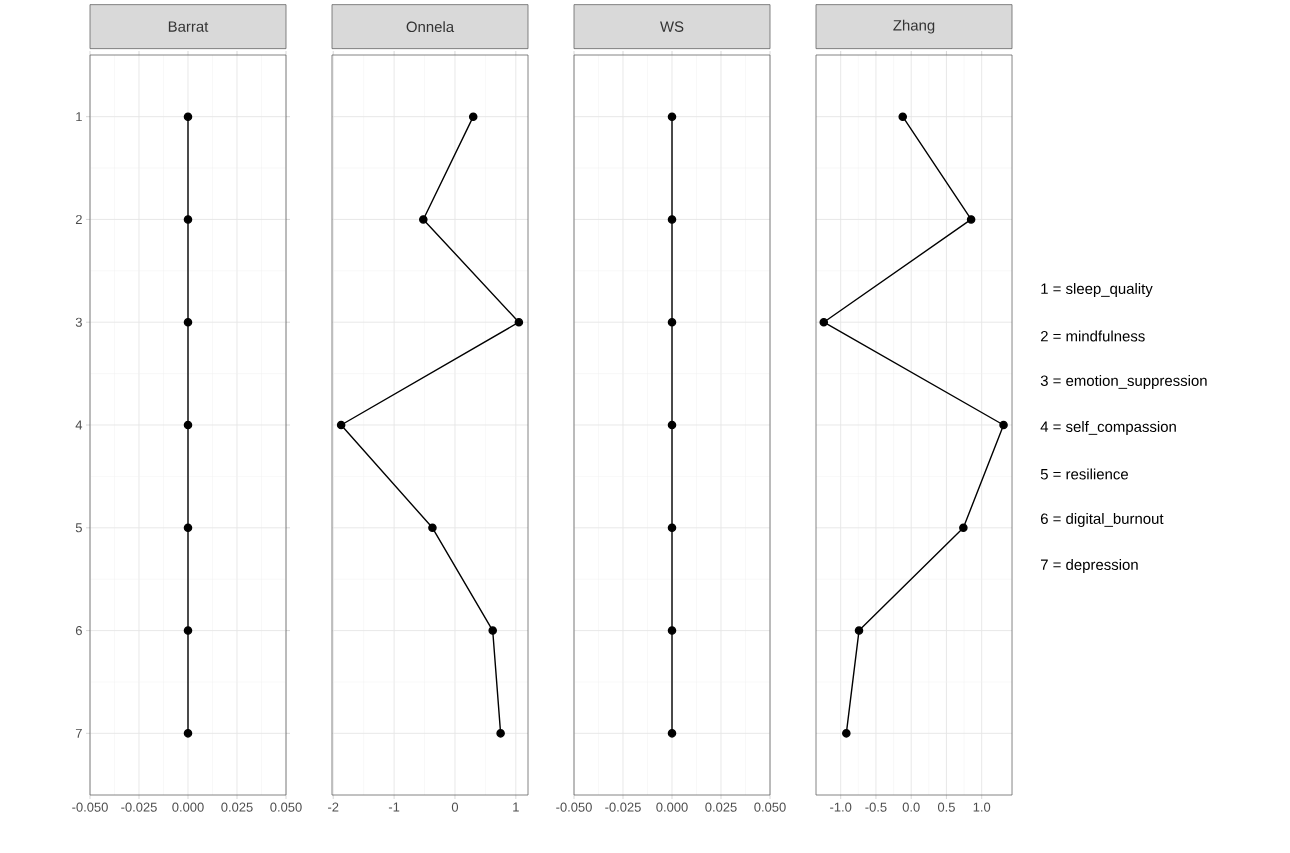 Image resolution: width=1290 pixels, height=853 pixels. I want to click on chart-title: Onnela, so click(430, 27).